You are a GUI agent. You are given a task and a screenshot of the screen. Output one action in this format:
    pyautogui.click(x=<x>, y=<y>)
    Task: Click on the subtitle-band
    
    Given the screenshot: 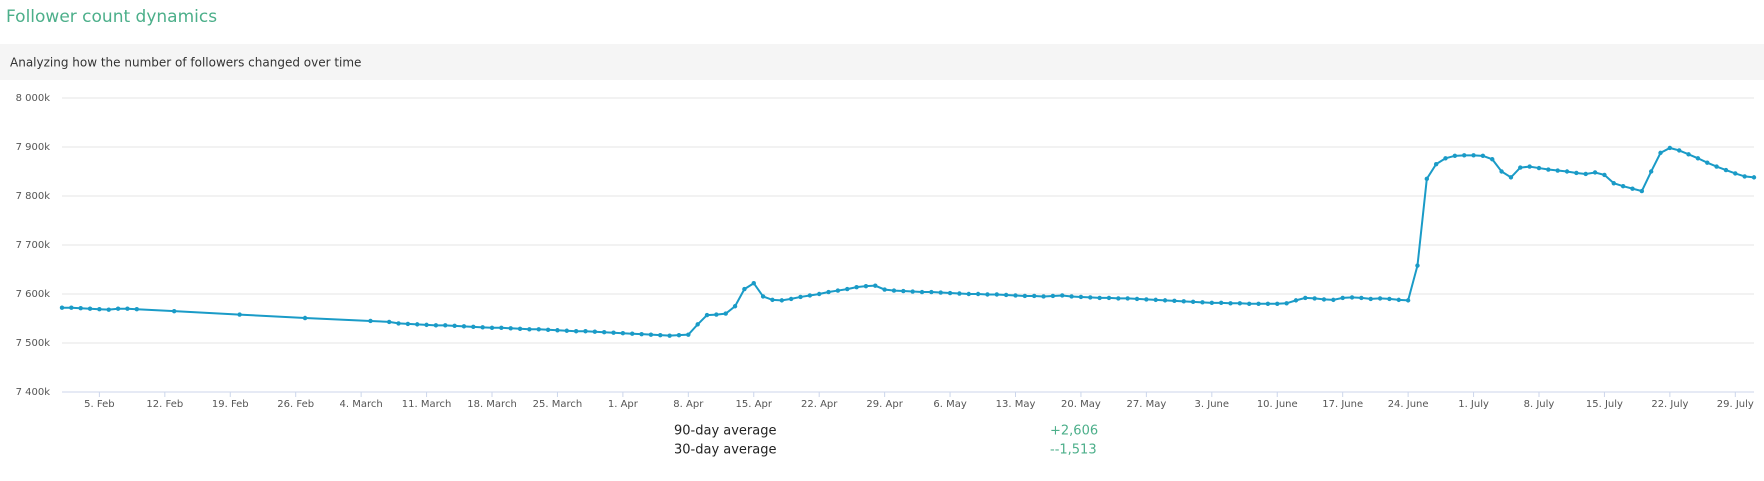 What is the action you would take?
    pyautogui.click(x=882, y=62)
    